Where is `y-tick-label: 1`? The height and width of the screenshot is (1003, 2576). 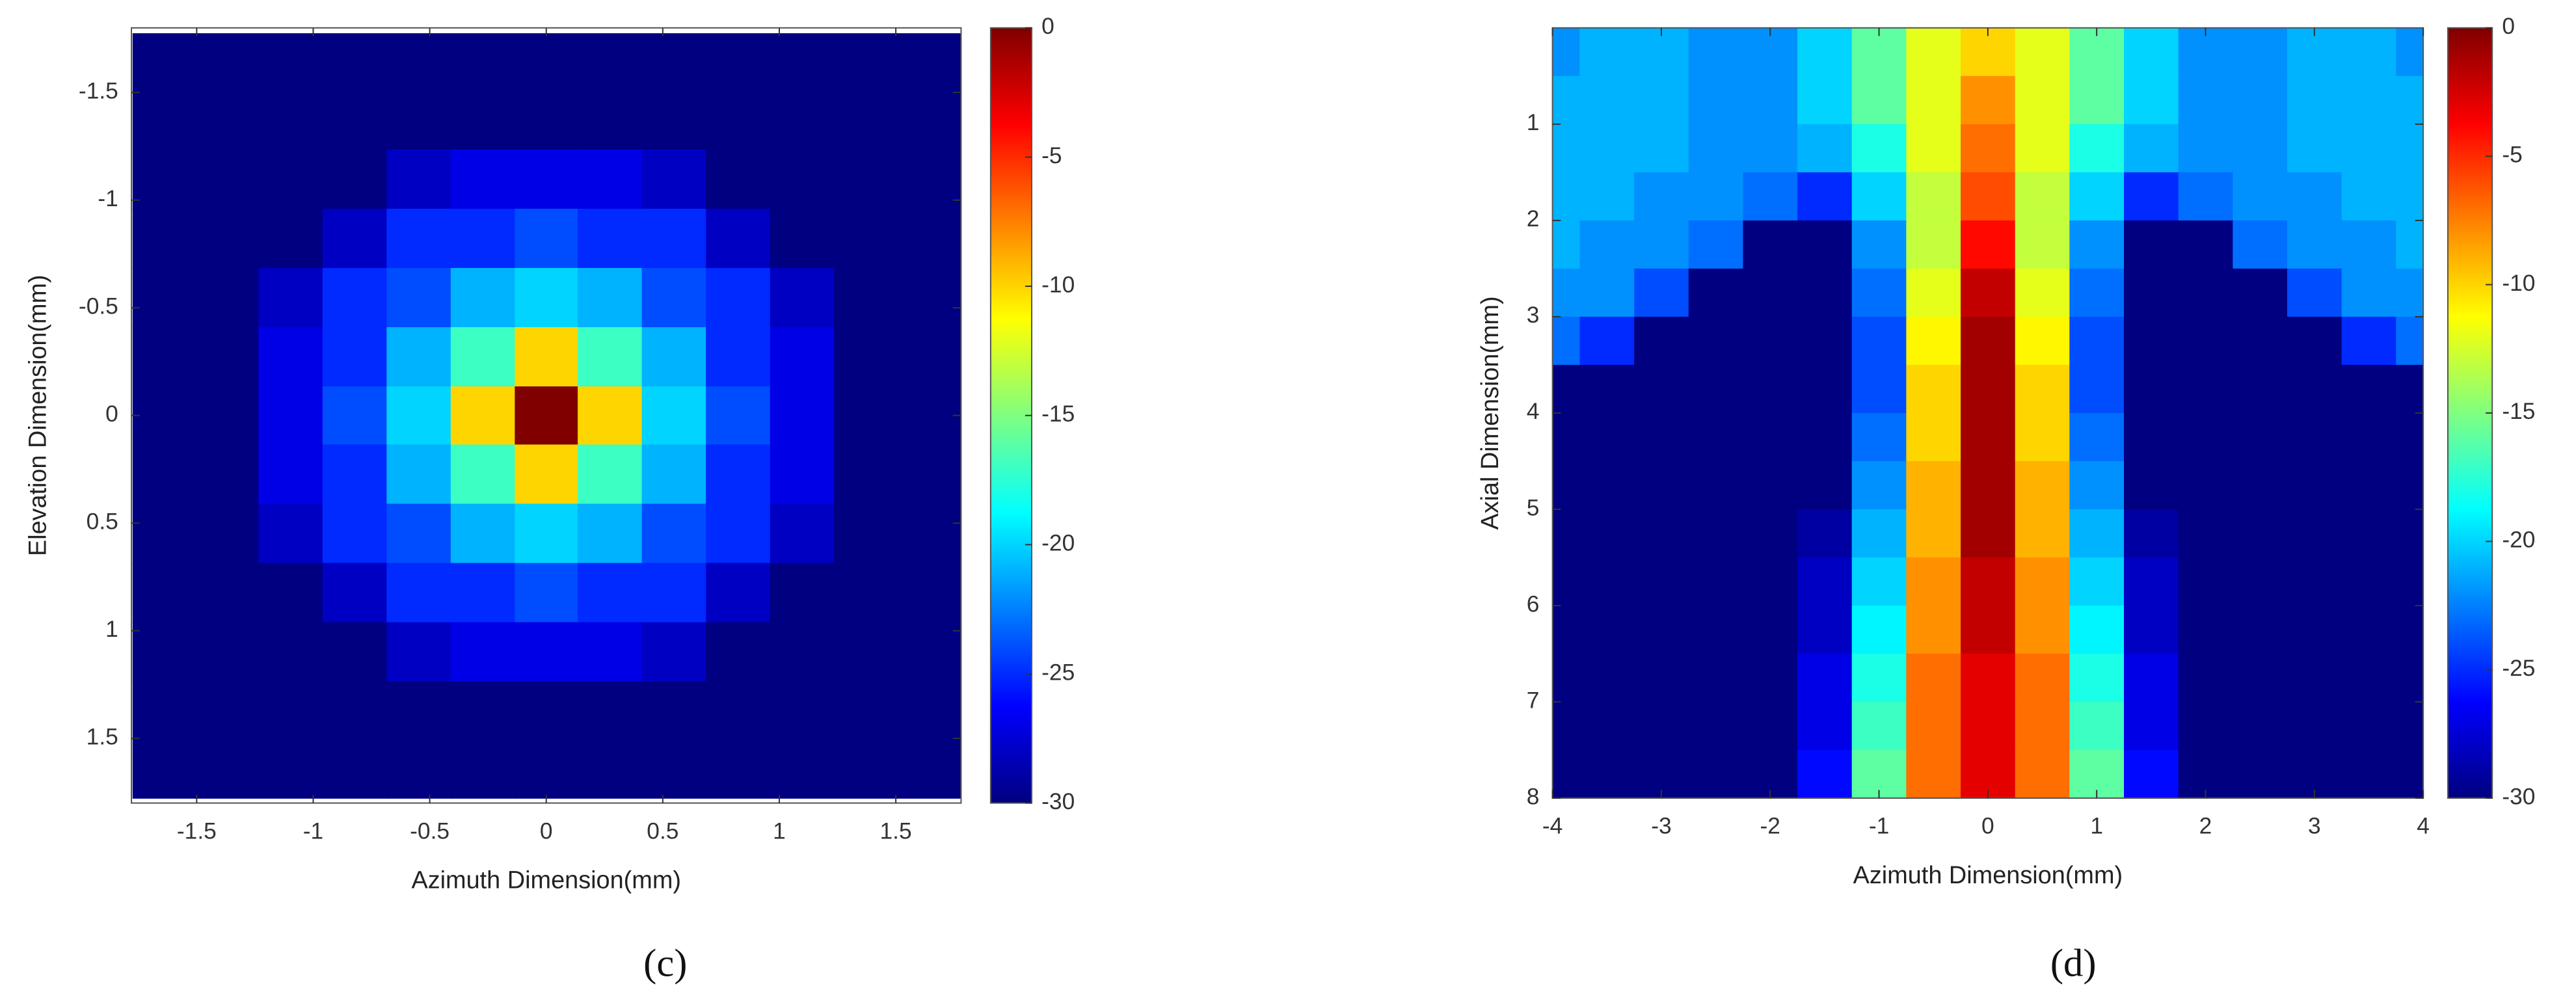 y-tick-label: 1 is located at coordinates (1533, 123).